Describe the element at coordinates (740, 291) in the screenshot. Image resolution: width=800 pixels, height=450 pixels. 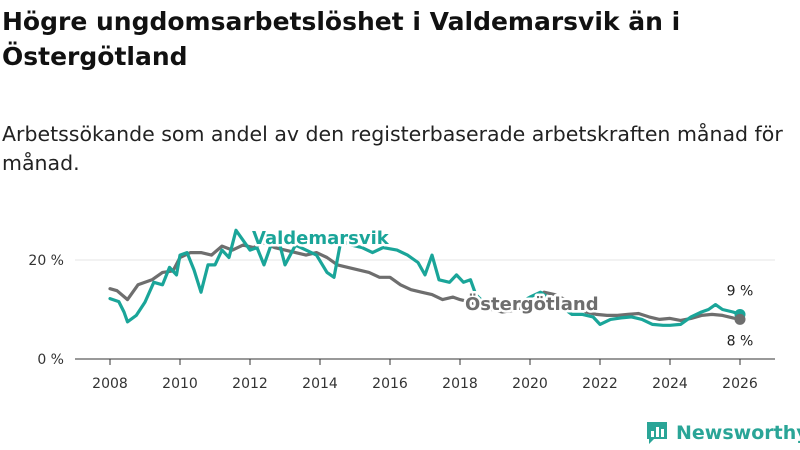
I see `series-end-label-valdemarsvik: 9 %` at that location.